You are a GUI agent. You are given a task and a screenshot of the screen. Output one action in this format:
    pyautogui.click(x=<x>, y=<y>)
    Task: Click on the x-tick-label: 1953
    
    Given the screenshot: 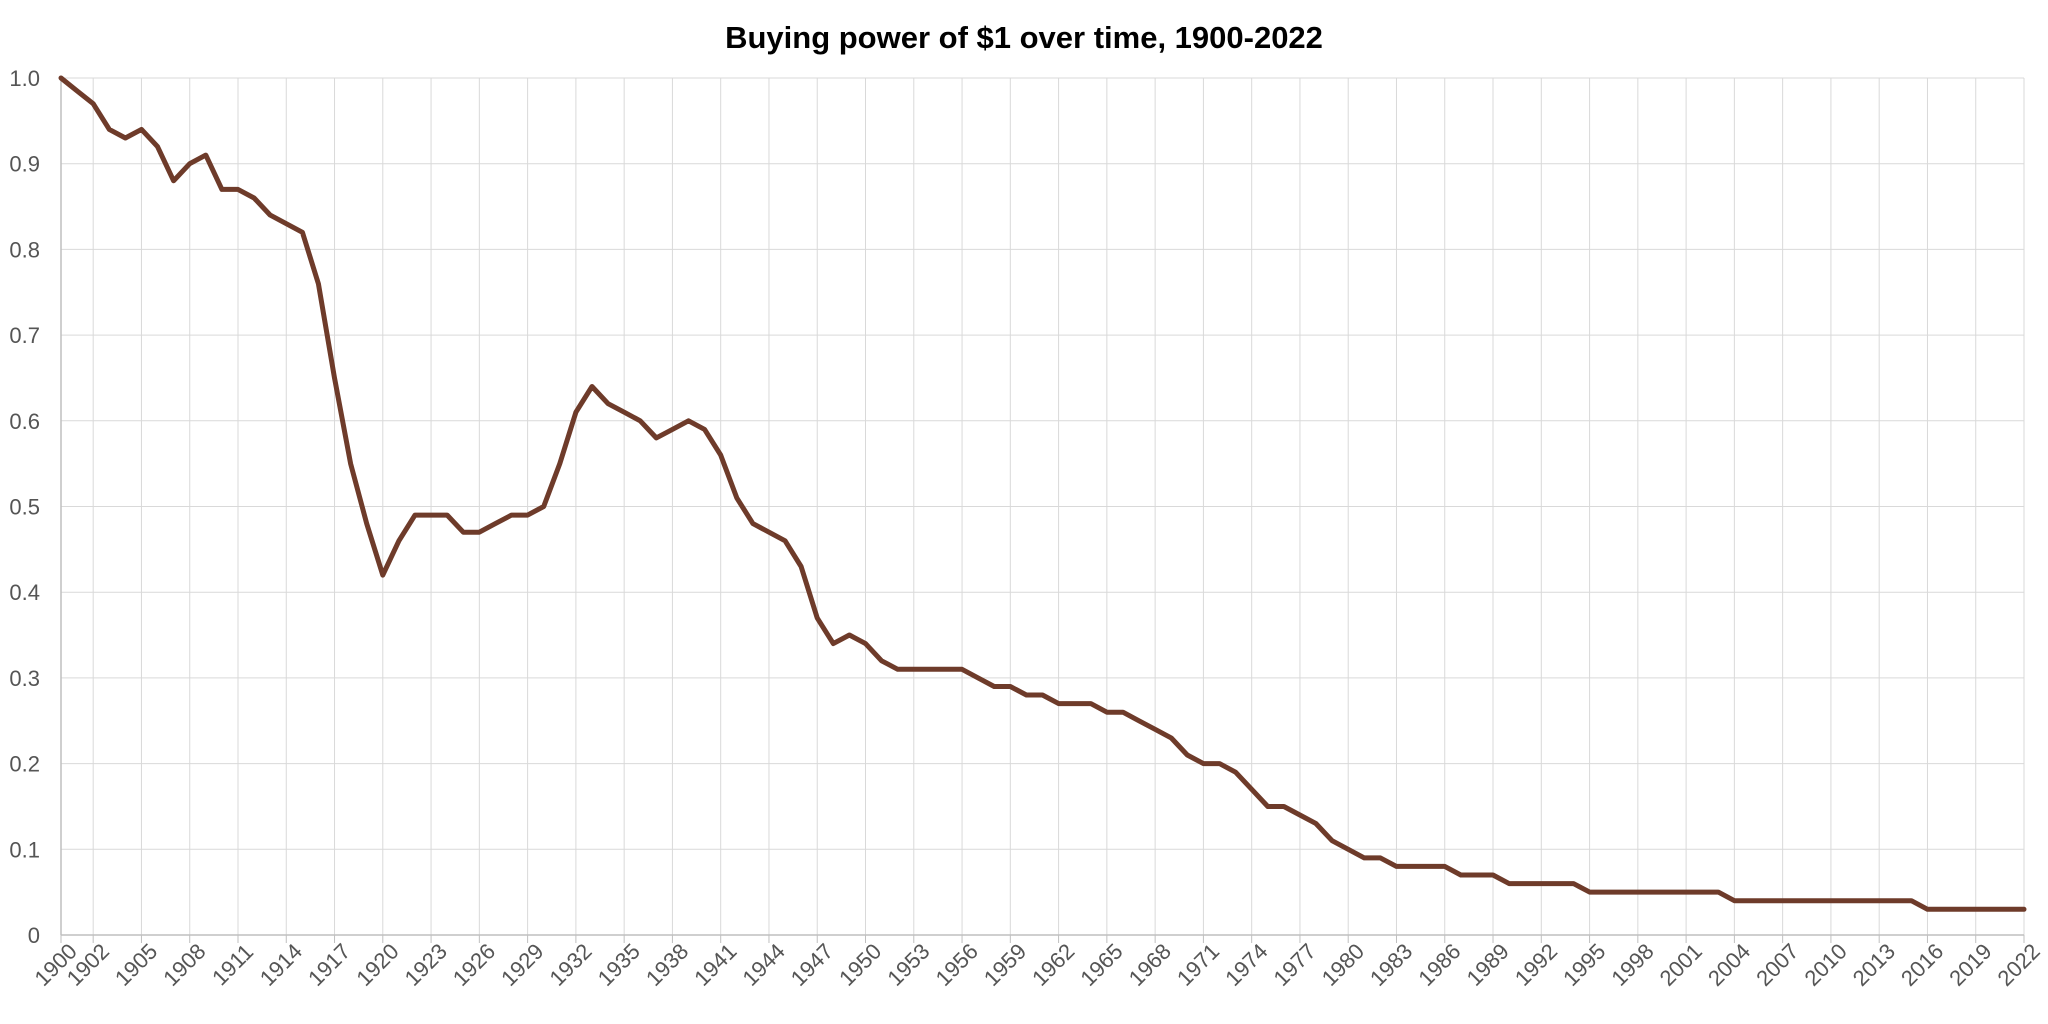 What is the action you would take?
    pyautogui.click(x=908, y=965)
    